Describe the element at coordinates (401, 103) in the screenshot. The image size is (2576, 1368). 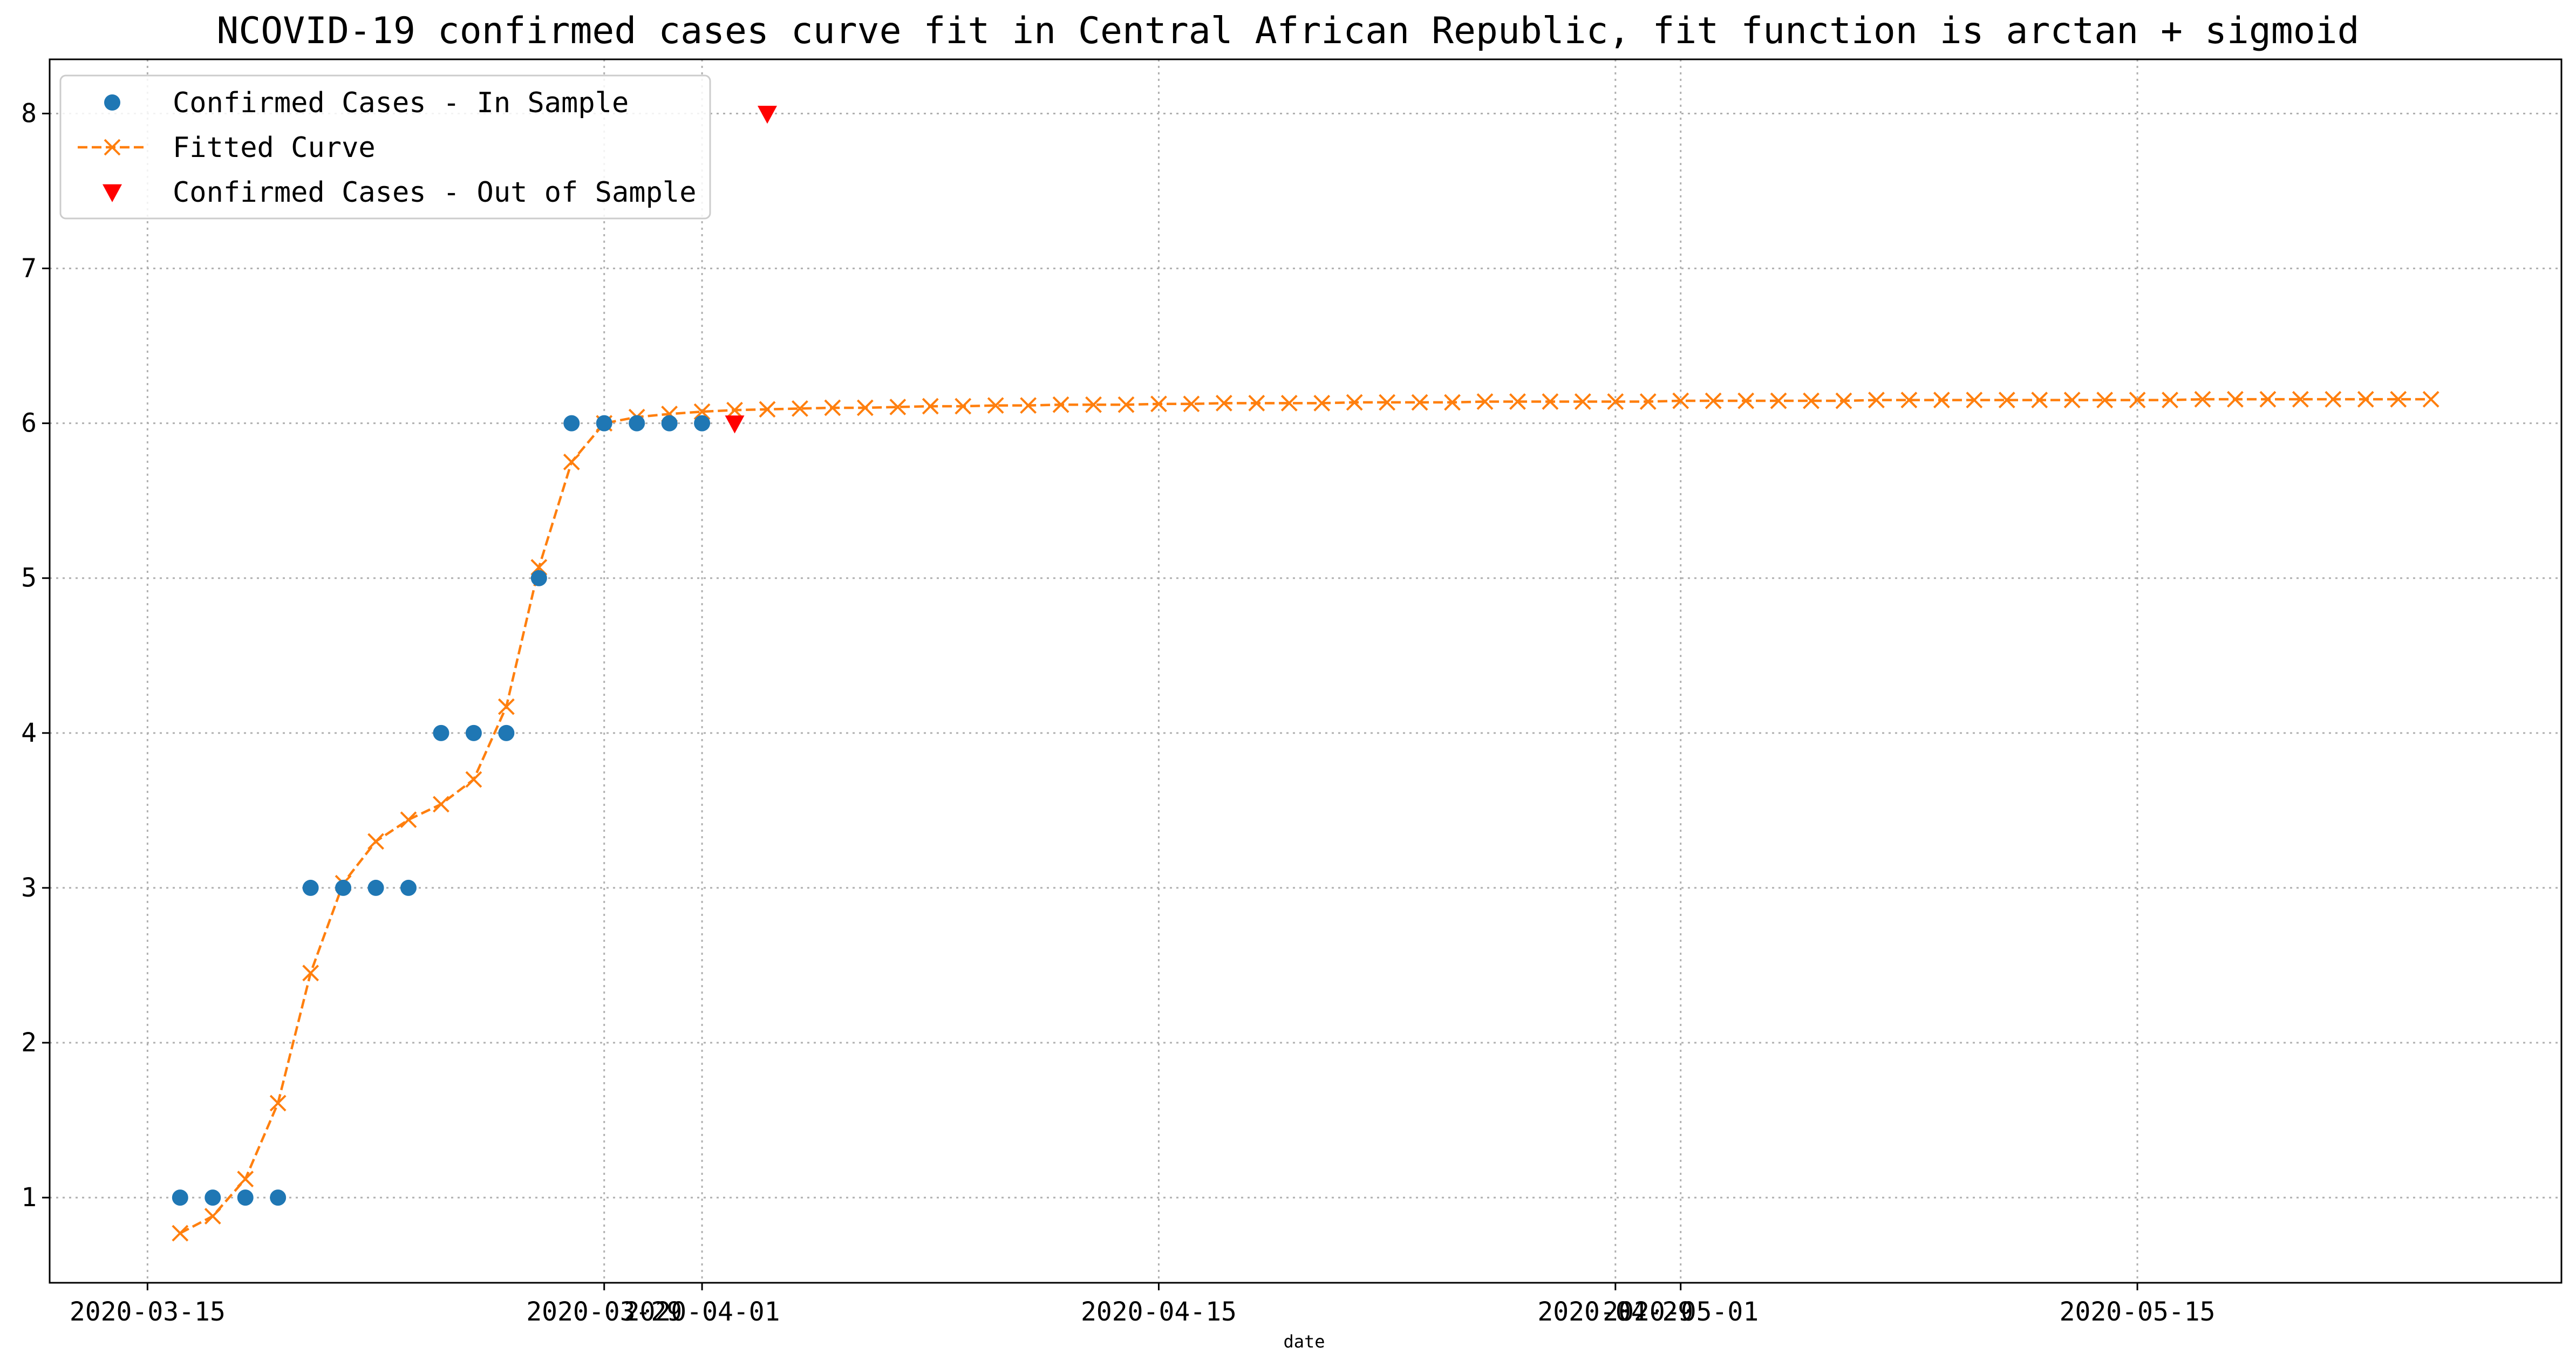
I see `legend-label: Confirmed Cases - In Sample` at that location.